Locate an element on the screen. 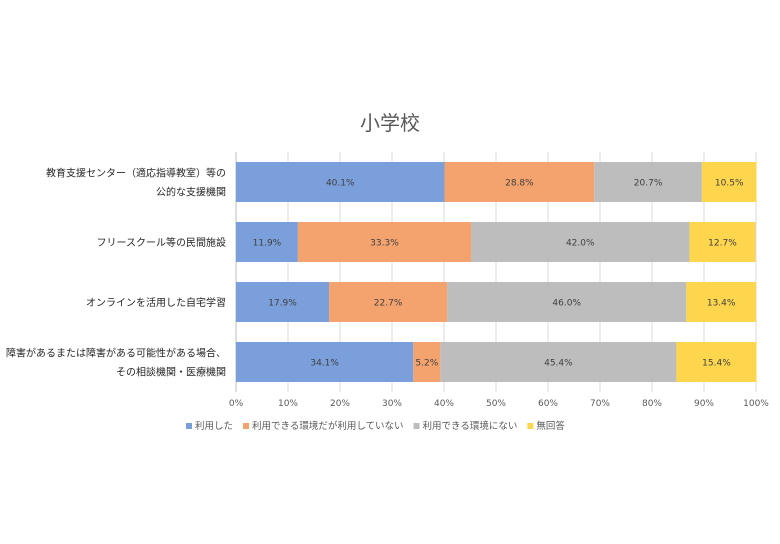  data-label: 17.9% is located at coordinates (282, 304).